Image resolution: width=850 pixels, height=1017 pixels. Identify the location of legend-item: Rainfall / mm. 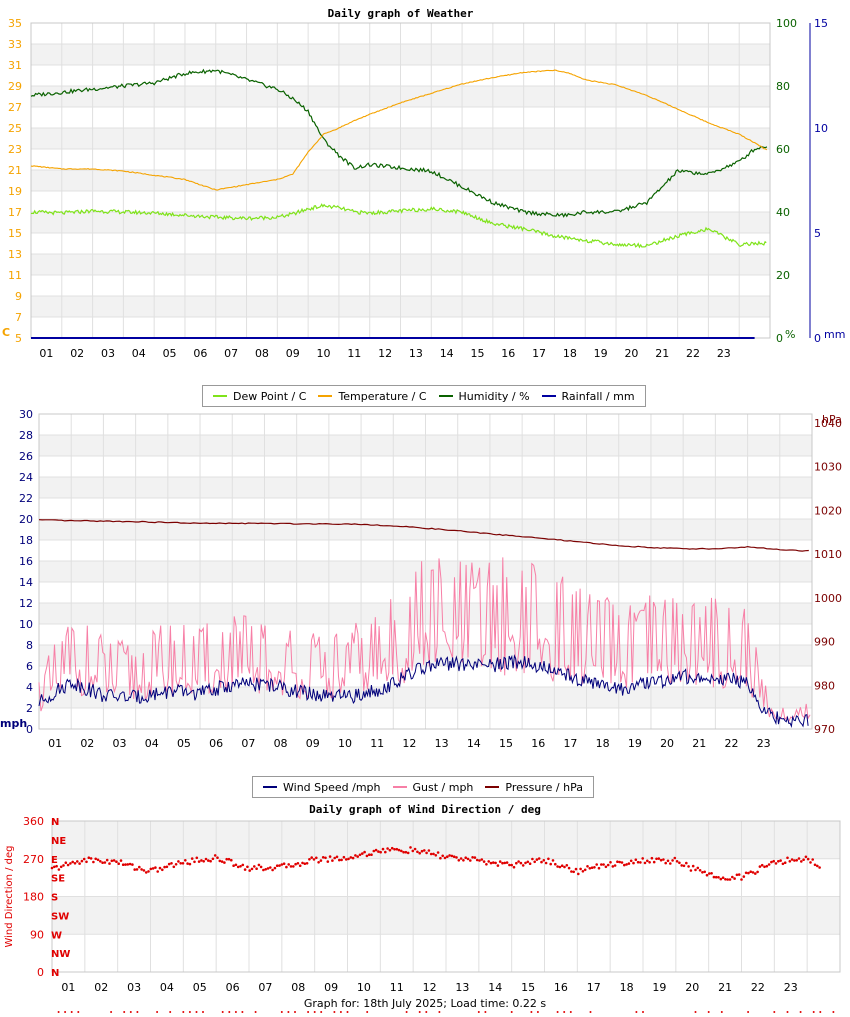
(588, 396).